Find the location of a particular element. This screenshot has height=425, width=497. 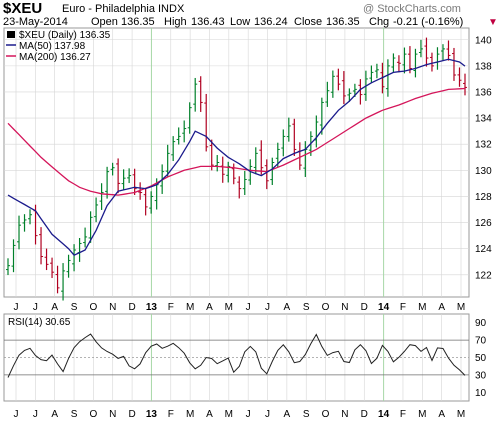

instrument-name: Euro - Philadelphia INDX is located at coordinates (123, 9).